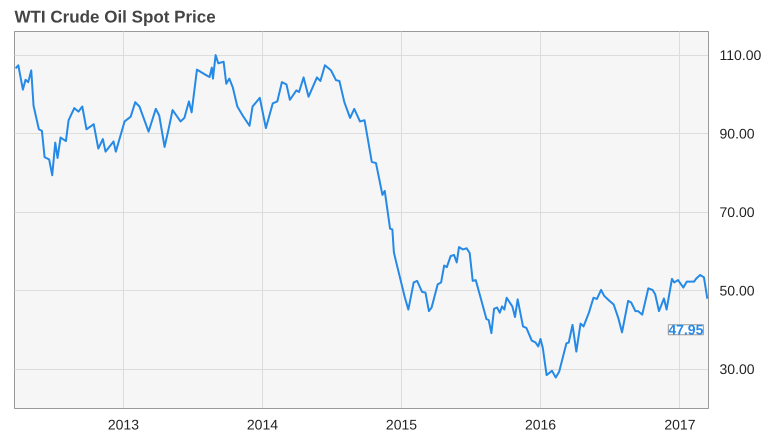 This screenshot has height=432, width=764. Describe the element at coordinates (540, 424) in the screenshot. I see `x-tick-label: 2016` at that location.